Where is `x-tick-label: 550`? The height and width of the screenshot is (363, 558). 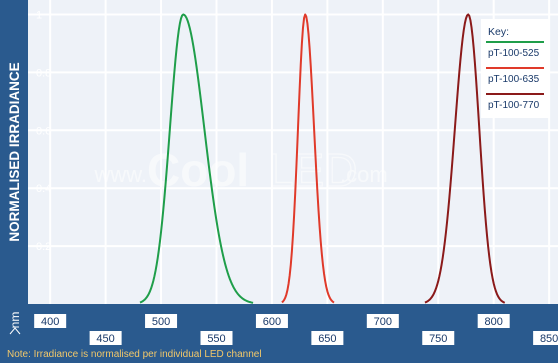
x-tick-label: 550 is located at coordinates (216, 339).